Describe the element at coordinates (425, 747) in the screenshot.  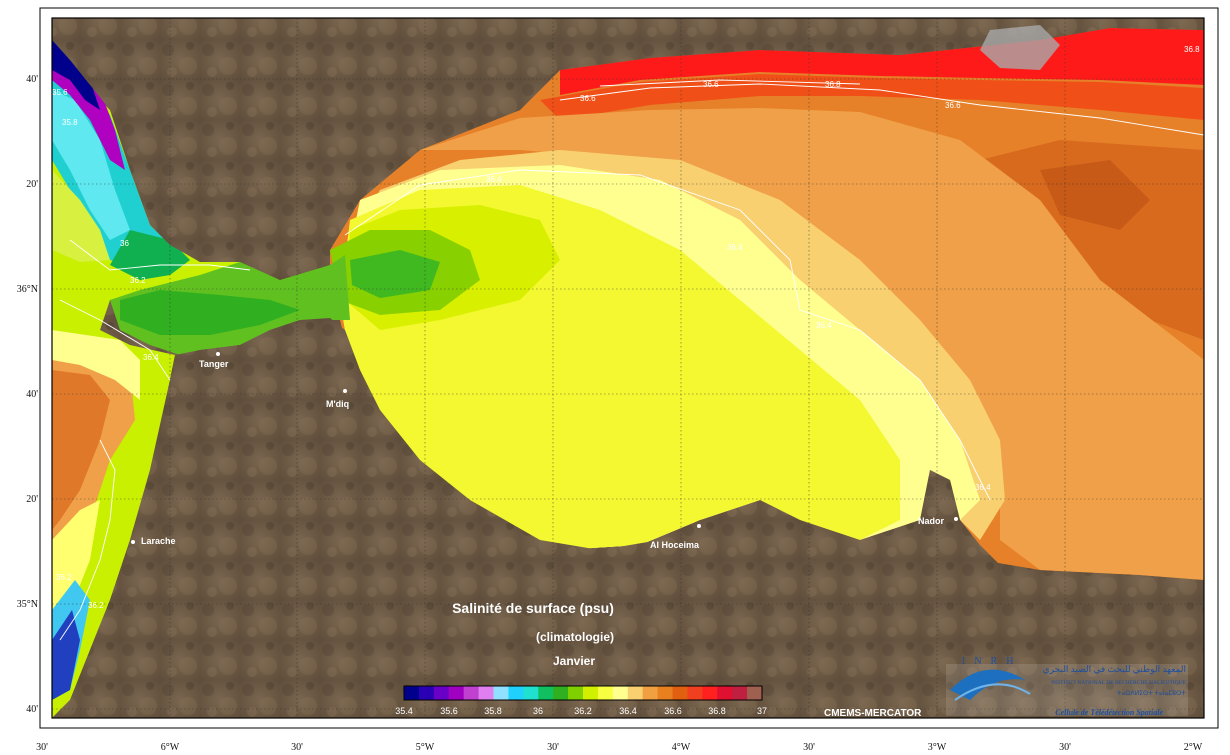
I see `lon-label: 5°W` at that location.